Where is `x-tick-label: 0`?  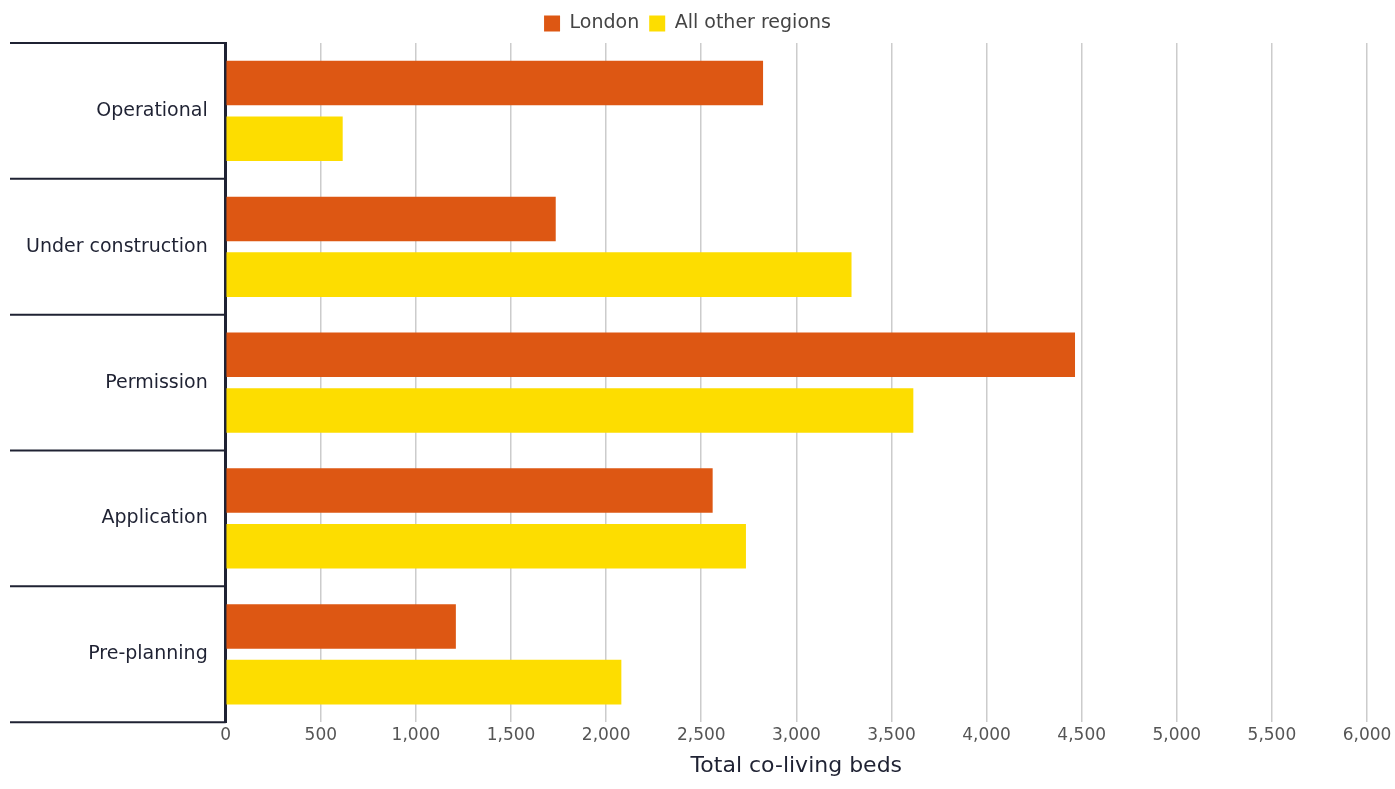
x-tick-label: 0 is located at coordinates (226, 733).